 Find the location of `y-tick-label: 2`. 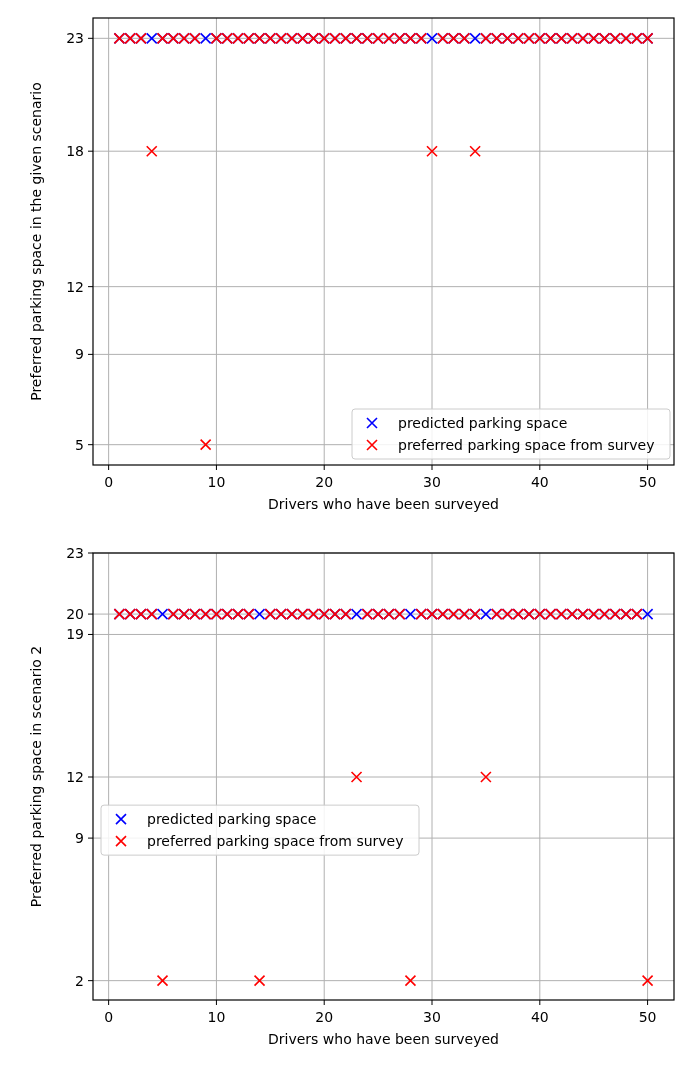

y-tick-label: 2 is located at coordinates (79, 980).